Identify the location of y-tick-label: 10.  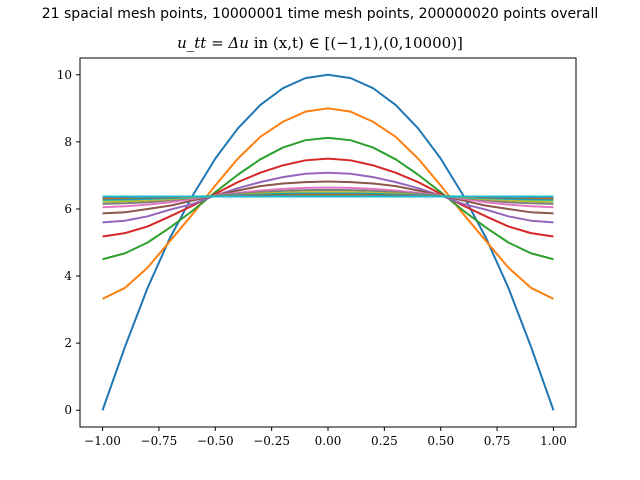
(64, 75).